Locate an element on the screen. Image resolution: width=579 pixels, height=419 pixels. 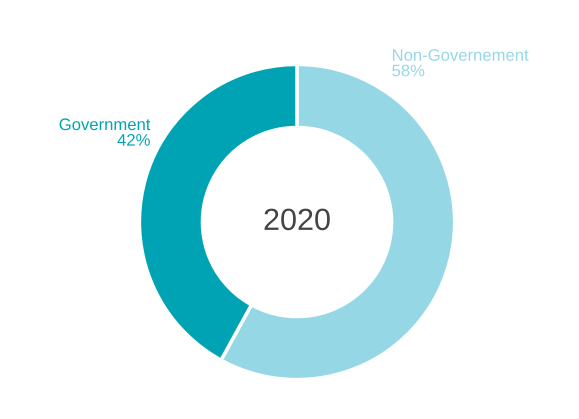
slice-label: Government is located at coordinates (105, 124).